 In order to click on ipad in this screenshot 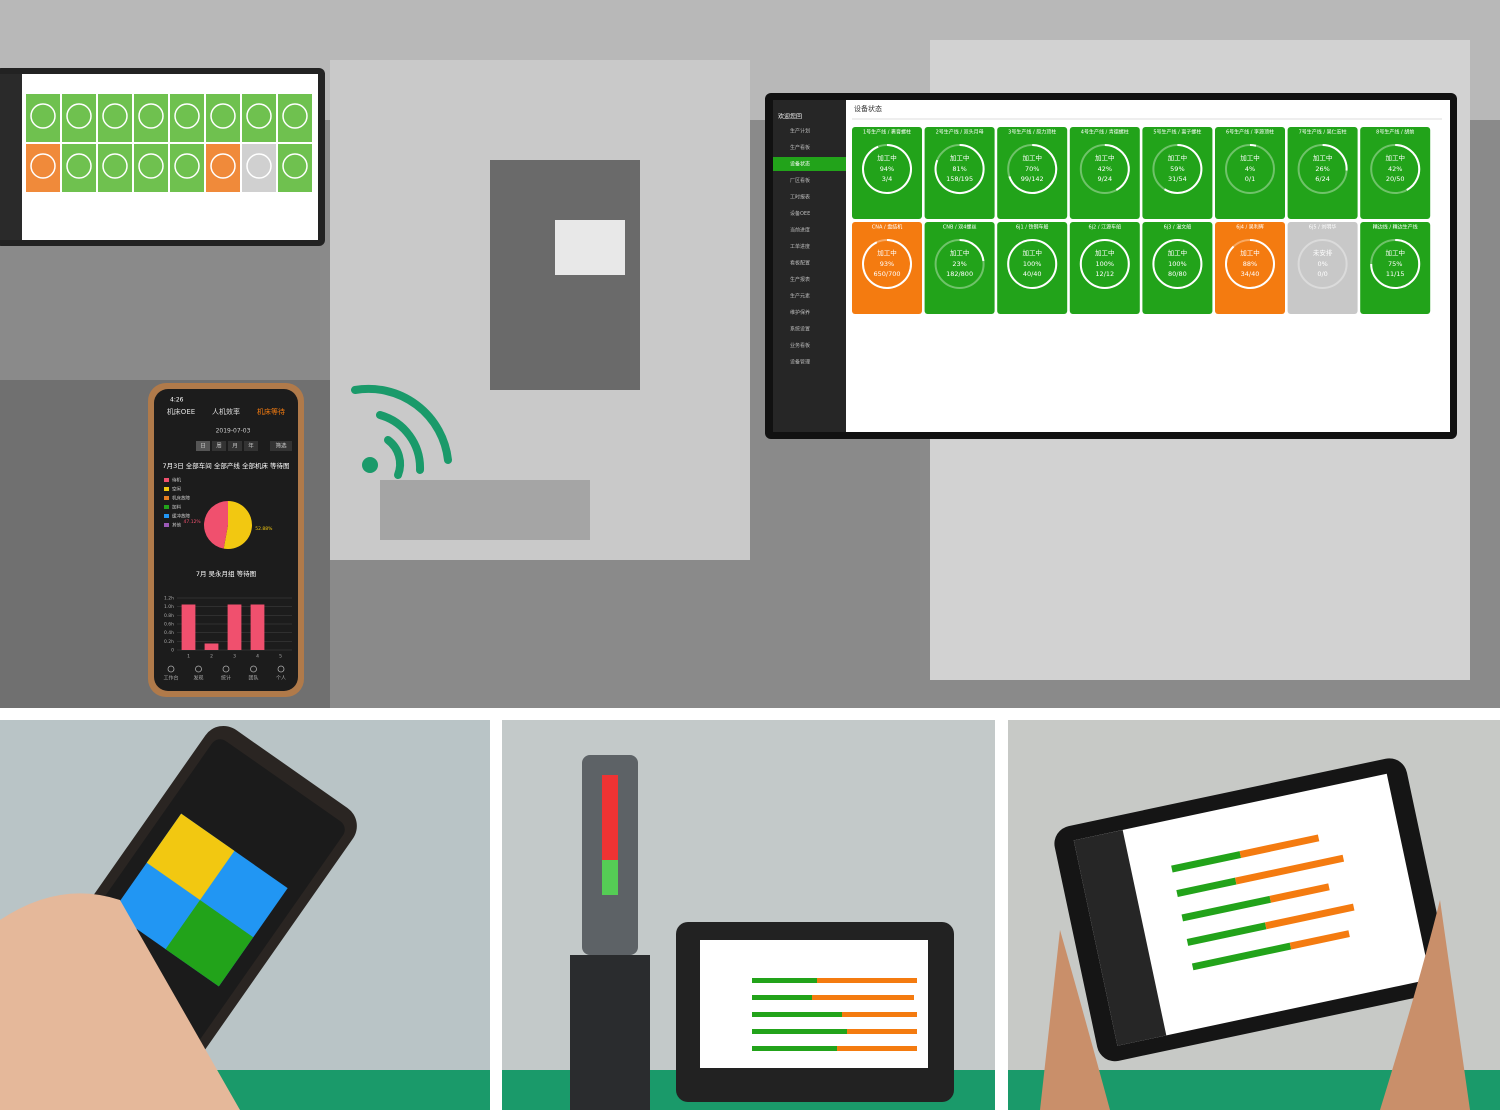, I will do `click(1252, 910)`.